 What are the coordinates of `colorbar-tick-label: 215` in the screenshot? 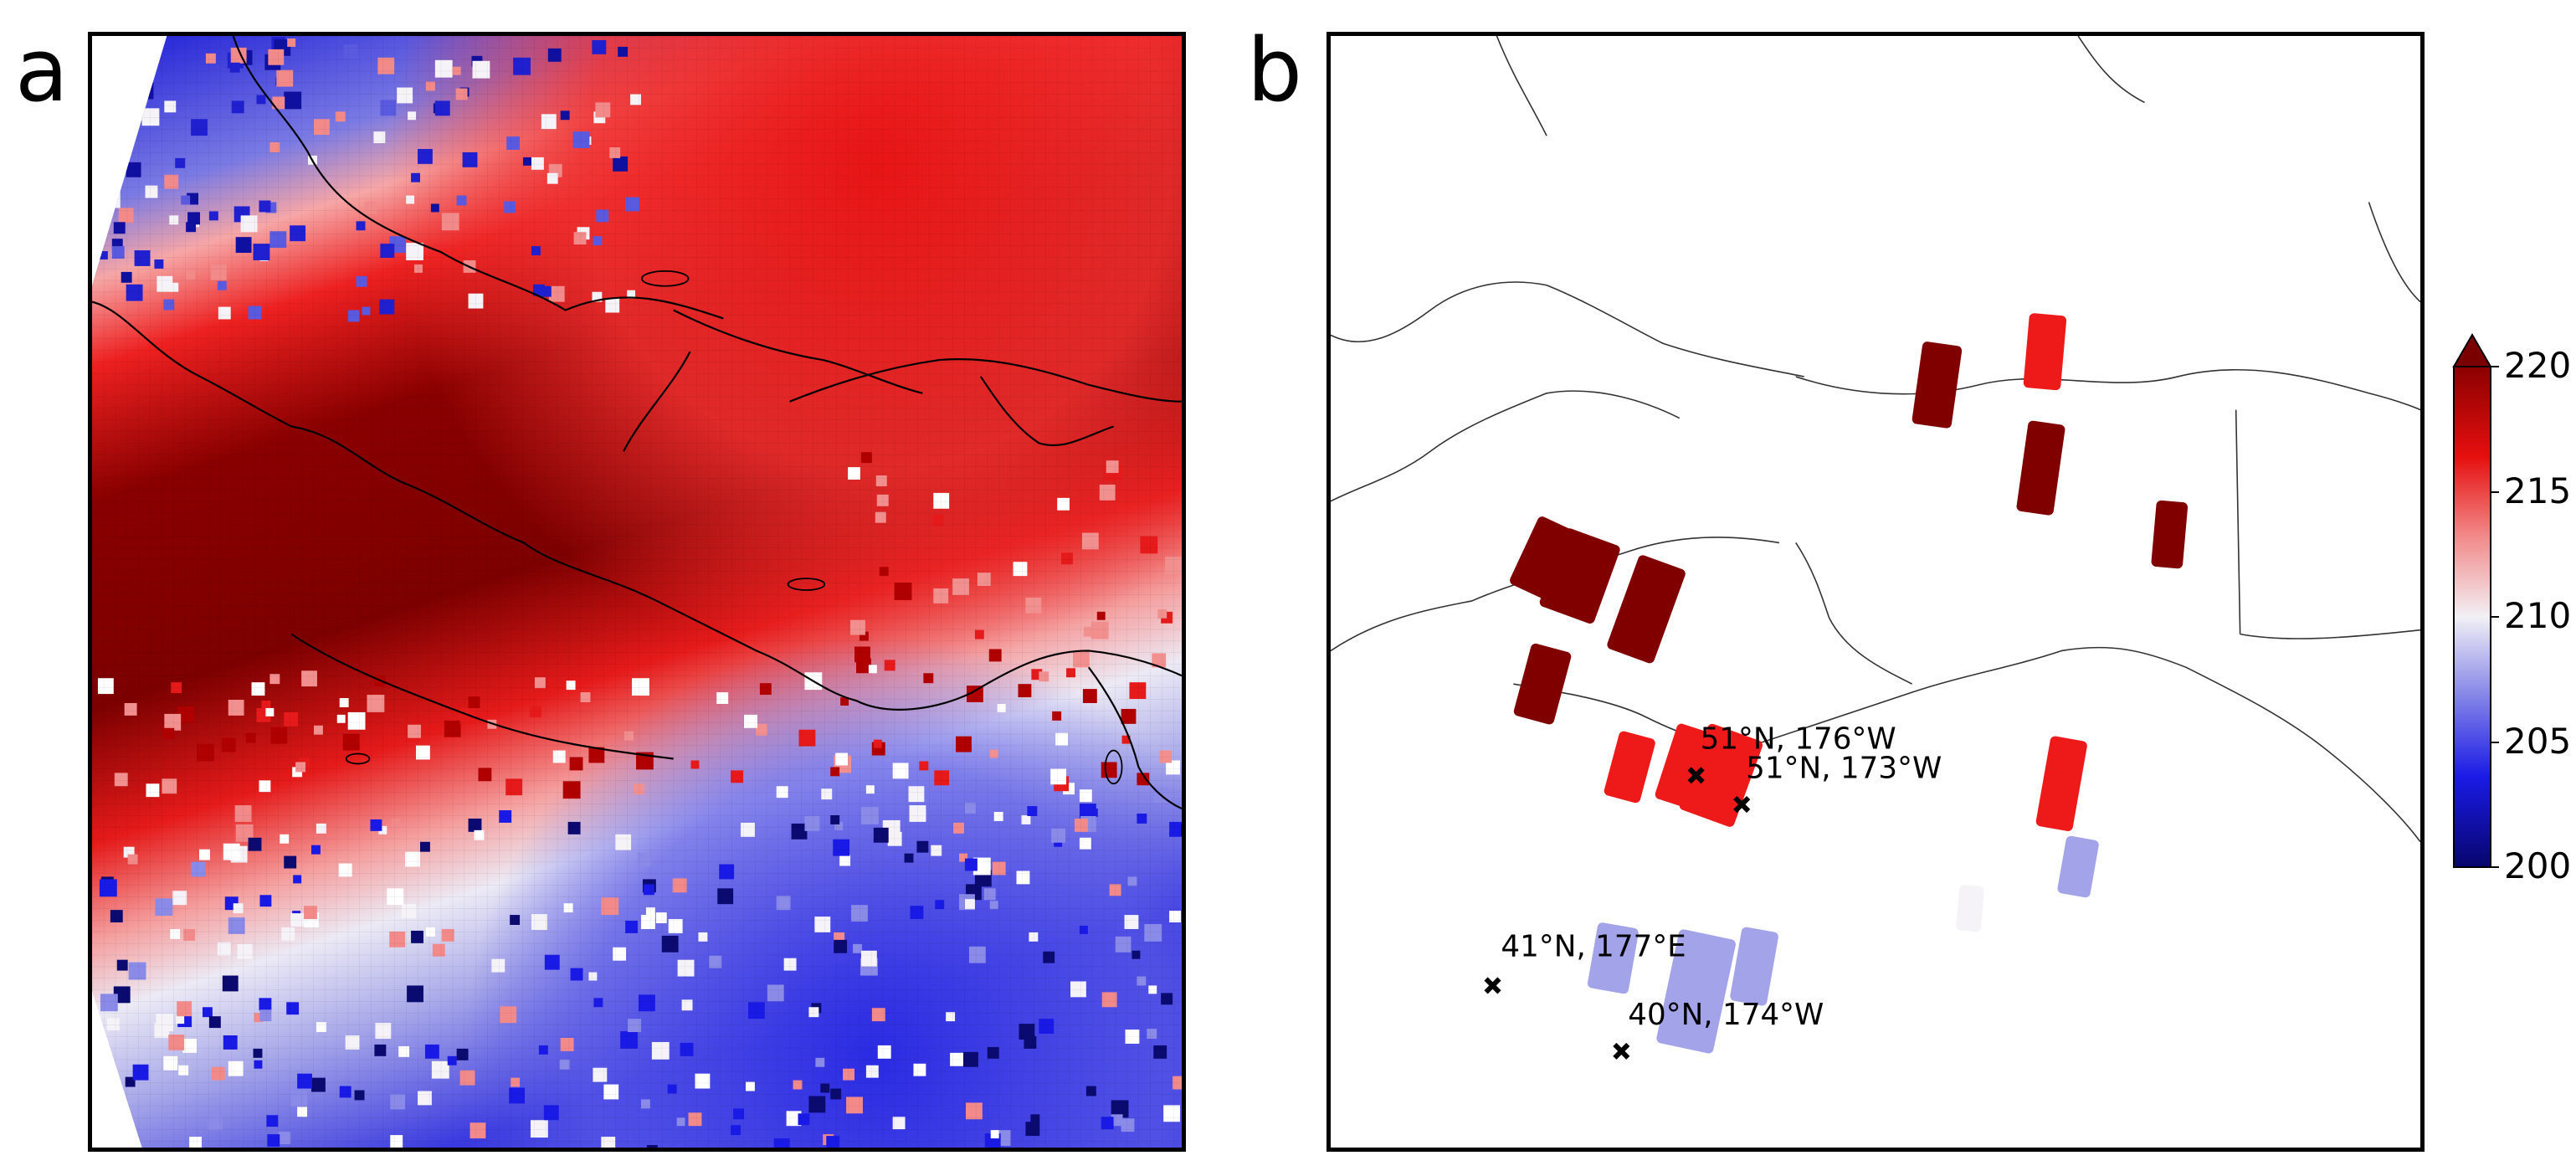 It's located at (2538, 490).